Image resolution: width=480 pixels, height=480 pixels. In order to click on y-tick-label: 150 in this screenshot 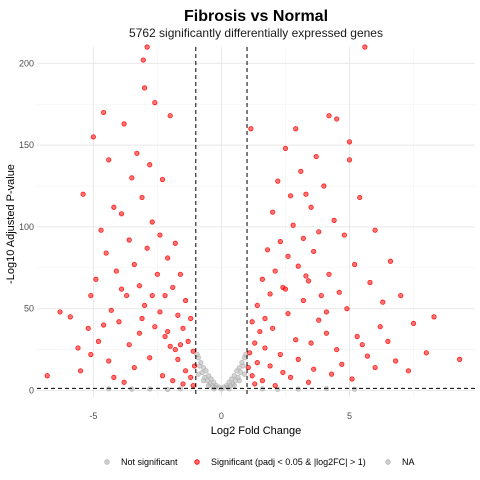, I will do `click(26, 145)`.